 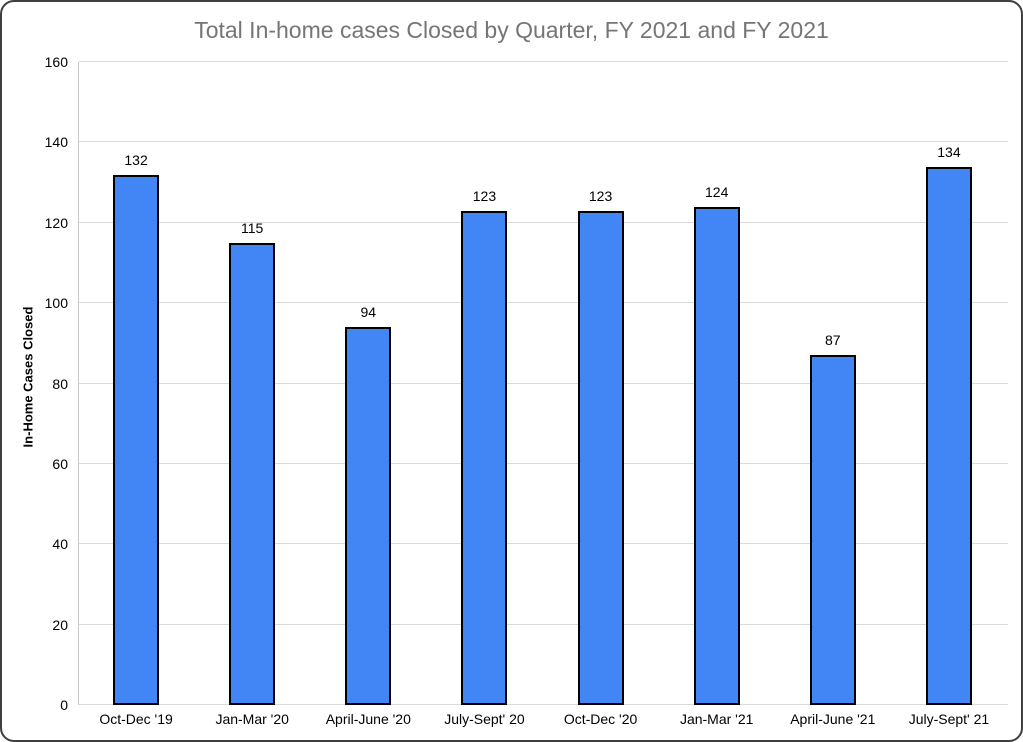 I want to click on bar-group: 115, so click(x=252, y=383).